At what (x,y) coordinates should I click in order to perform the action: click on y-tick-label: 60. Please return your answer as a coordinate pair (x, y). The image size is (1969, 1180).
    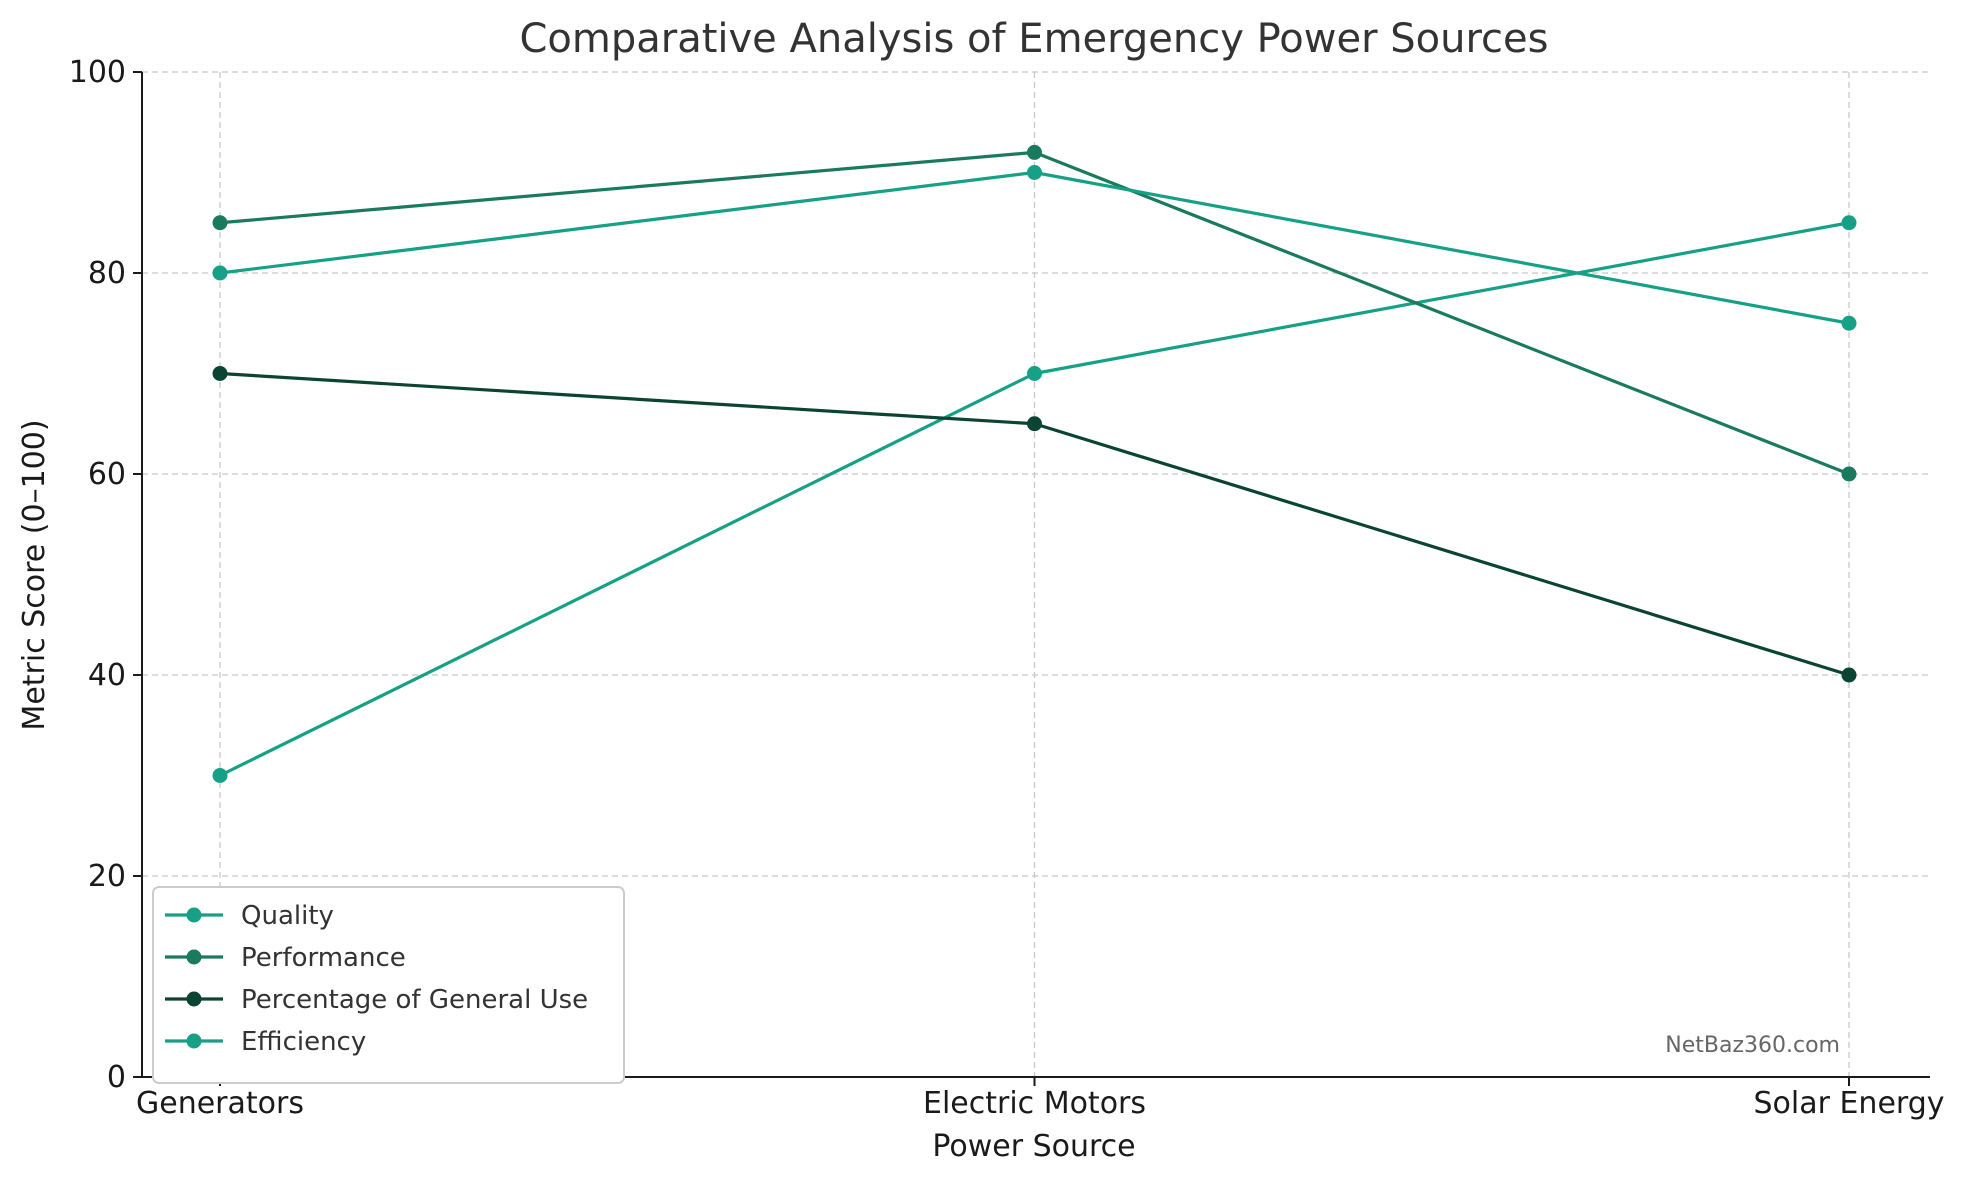
    Looking at the image, I should click on (107, 474).